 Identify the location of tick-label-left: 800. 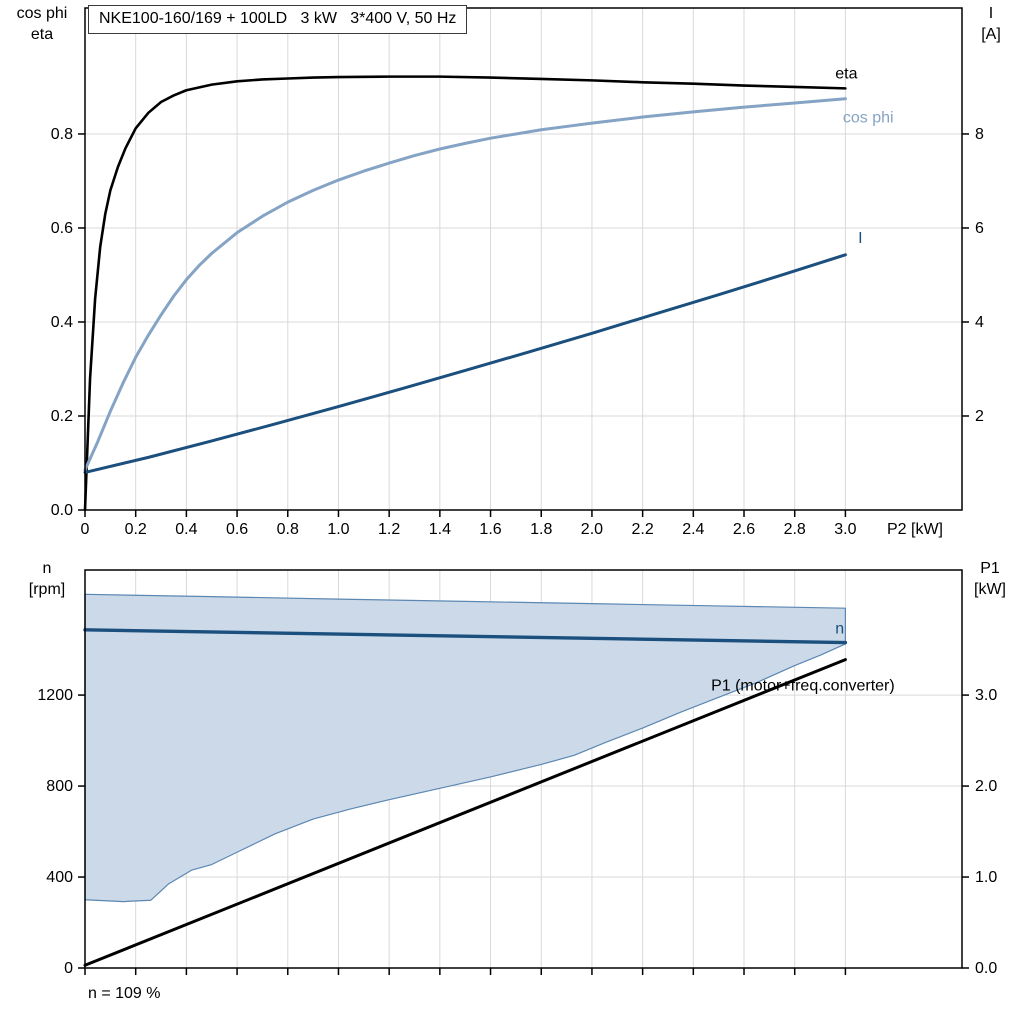
(59, 786).